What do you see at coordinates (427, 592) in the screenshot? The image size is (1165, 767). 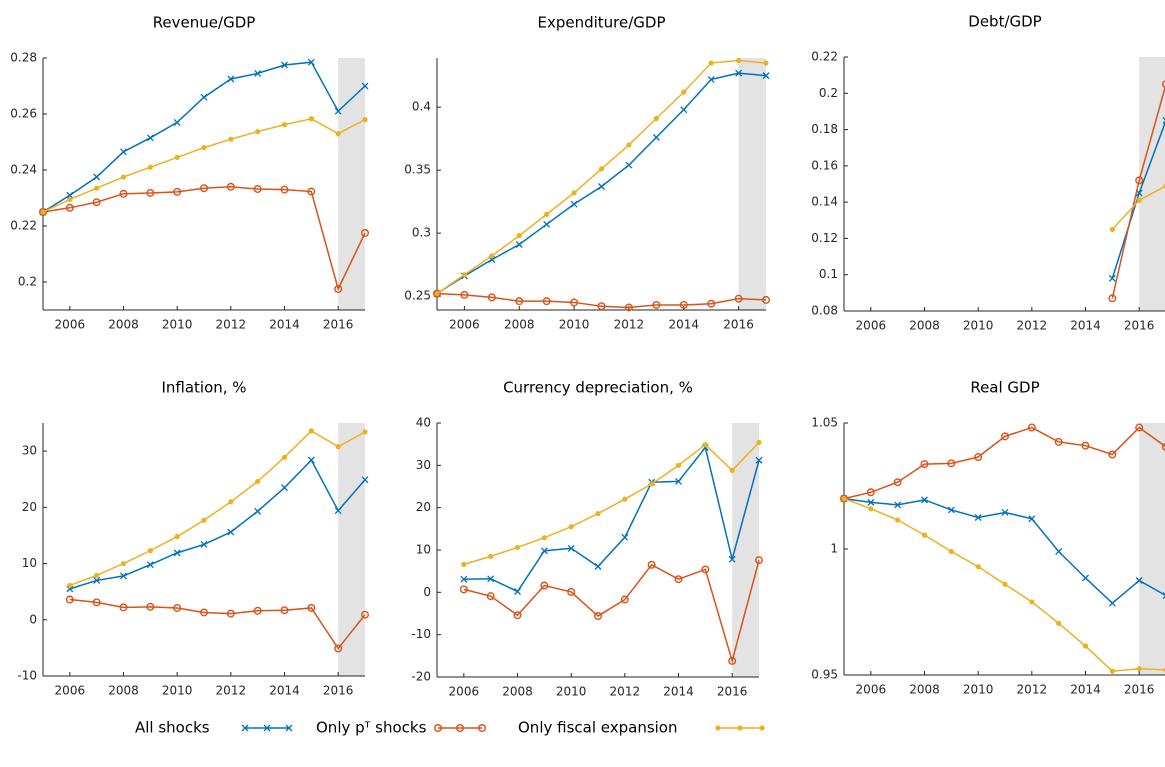 I see `y-tick-label: 0` at bounding box center [427, 592].